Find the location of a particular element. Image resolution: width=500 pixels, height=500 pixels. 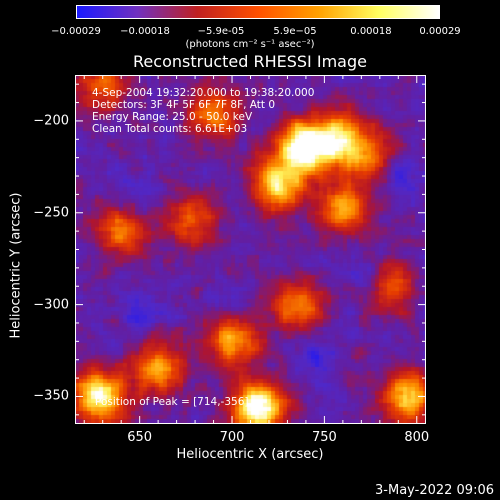

x-tick-label: 650 is located at coordinates (140, 437).